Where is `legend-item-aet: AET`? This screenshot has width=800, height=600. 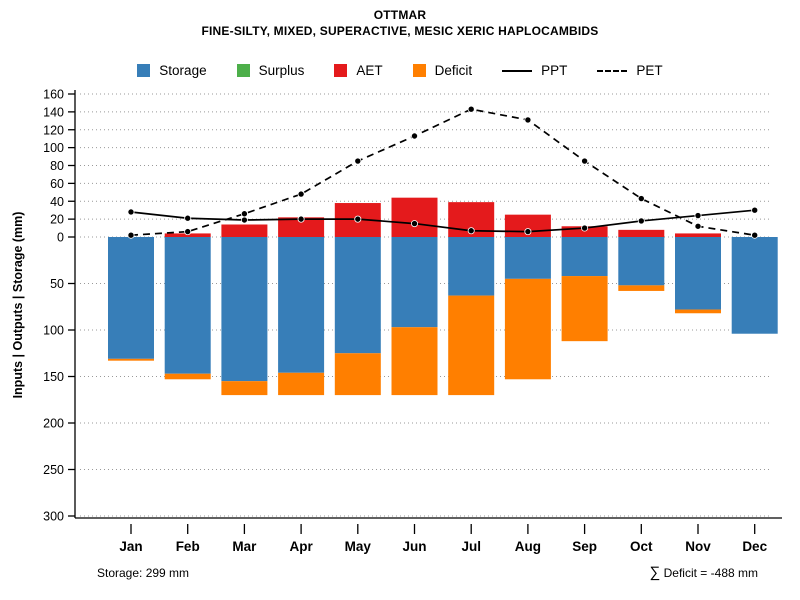
legend-item-aet: AET is located at coordinates (358, 70).